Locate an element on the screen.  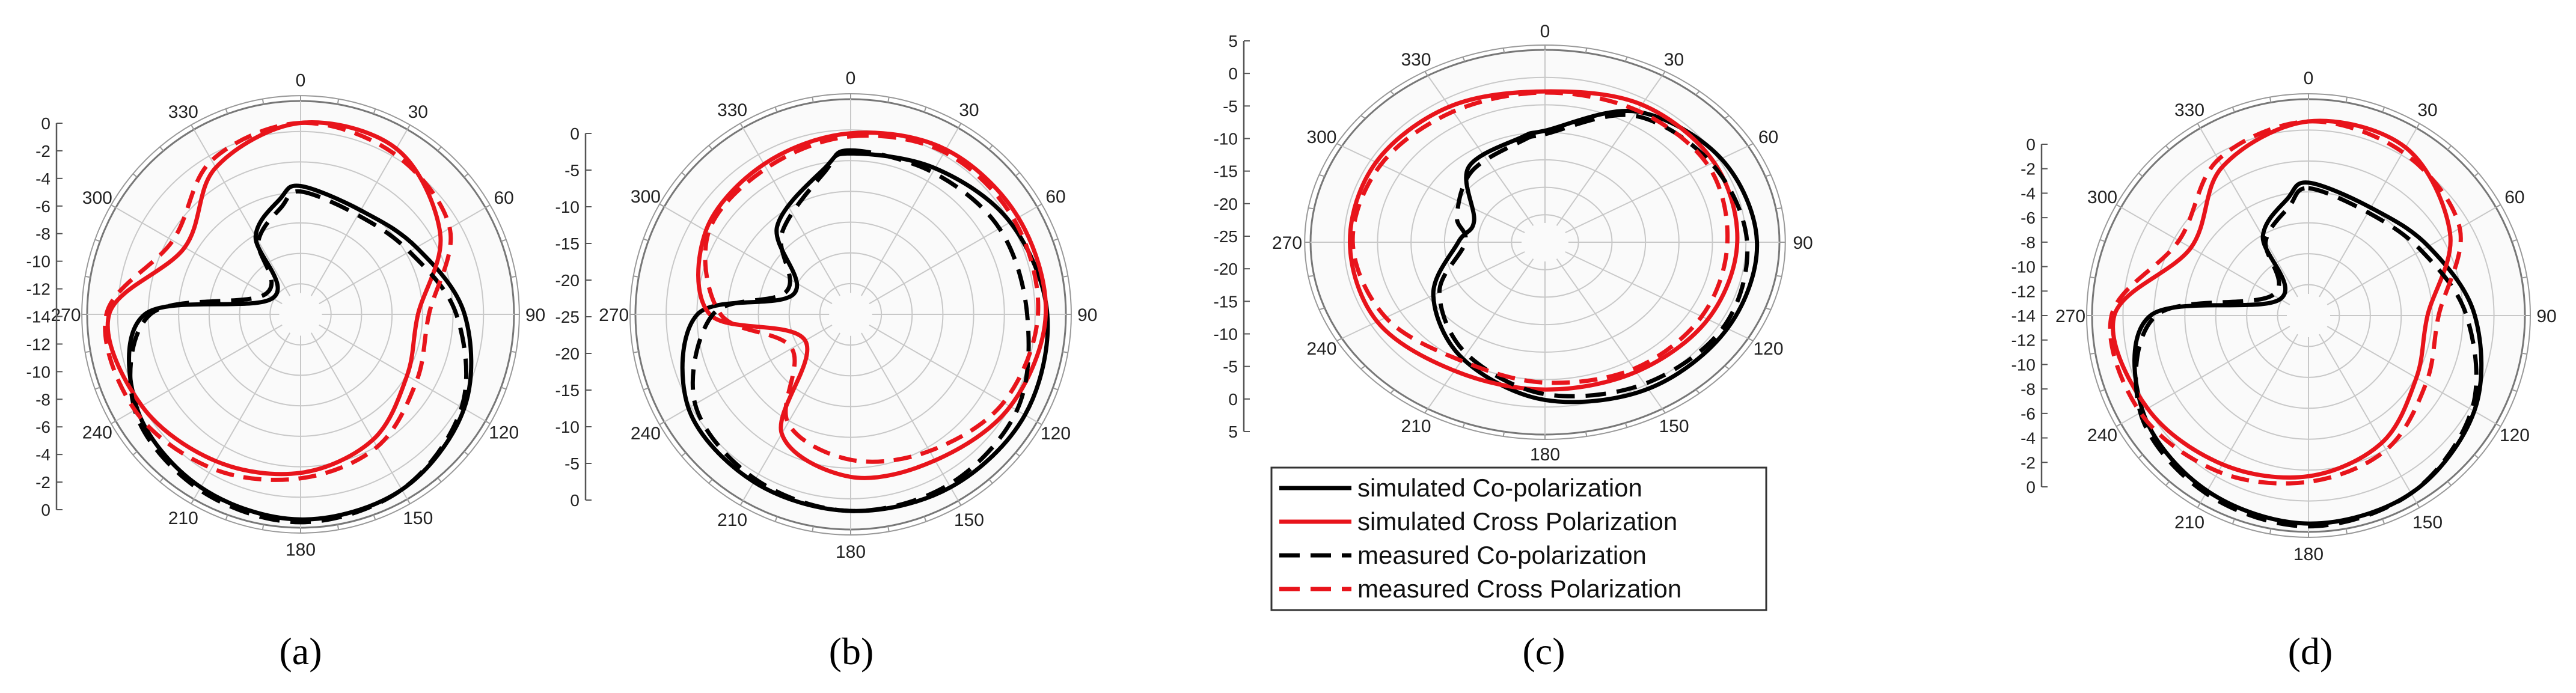
radial-axis: 5 0 -5 -10 -15 -20 -25 -20 -15 -10 -5 0 5 is located at coordinates (1232, 236).